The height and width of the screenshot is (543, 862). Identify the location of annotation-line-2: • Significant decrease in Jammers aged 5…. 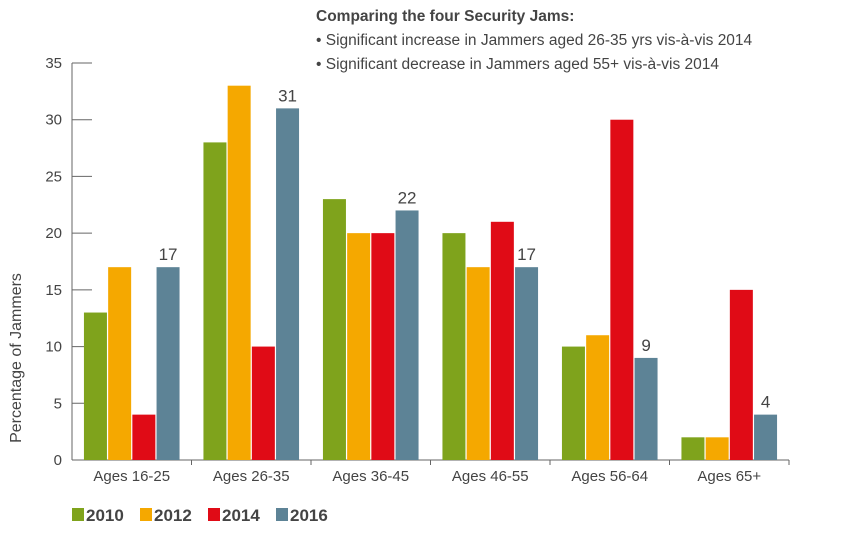
(517, 64).